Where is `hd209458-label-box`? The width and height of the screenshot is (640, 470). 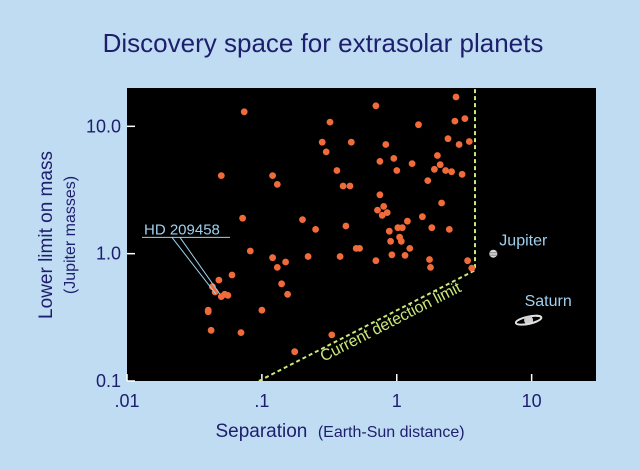 hd209458-label-box is located at coordinates (187, 227).